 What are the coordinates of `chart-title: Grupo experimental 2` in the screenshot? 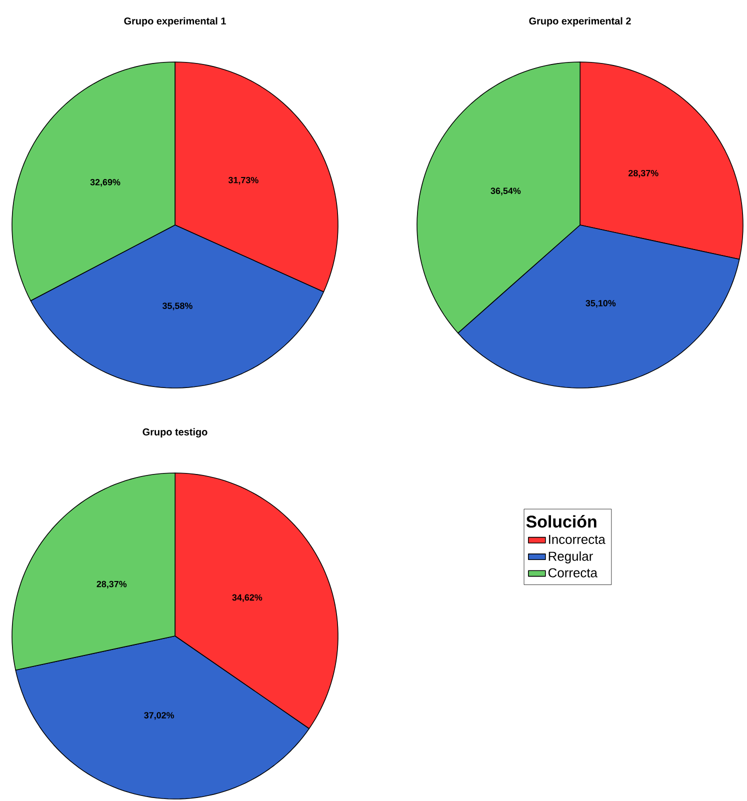 It's located at (580, 21).